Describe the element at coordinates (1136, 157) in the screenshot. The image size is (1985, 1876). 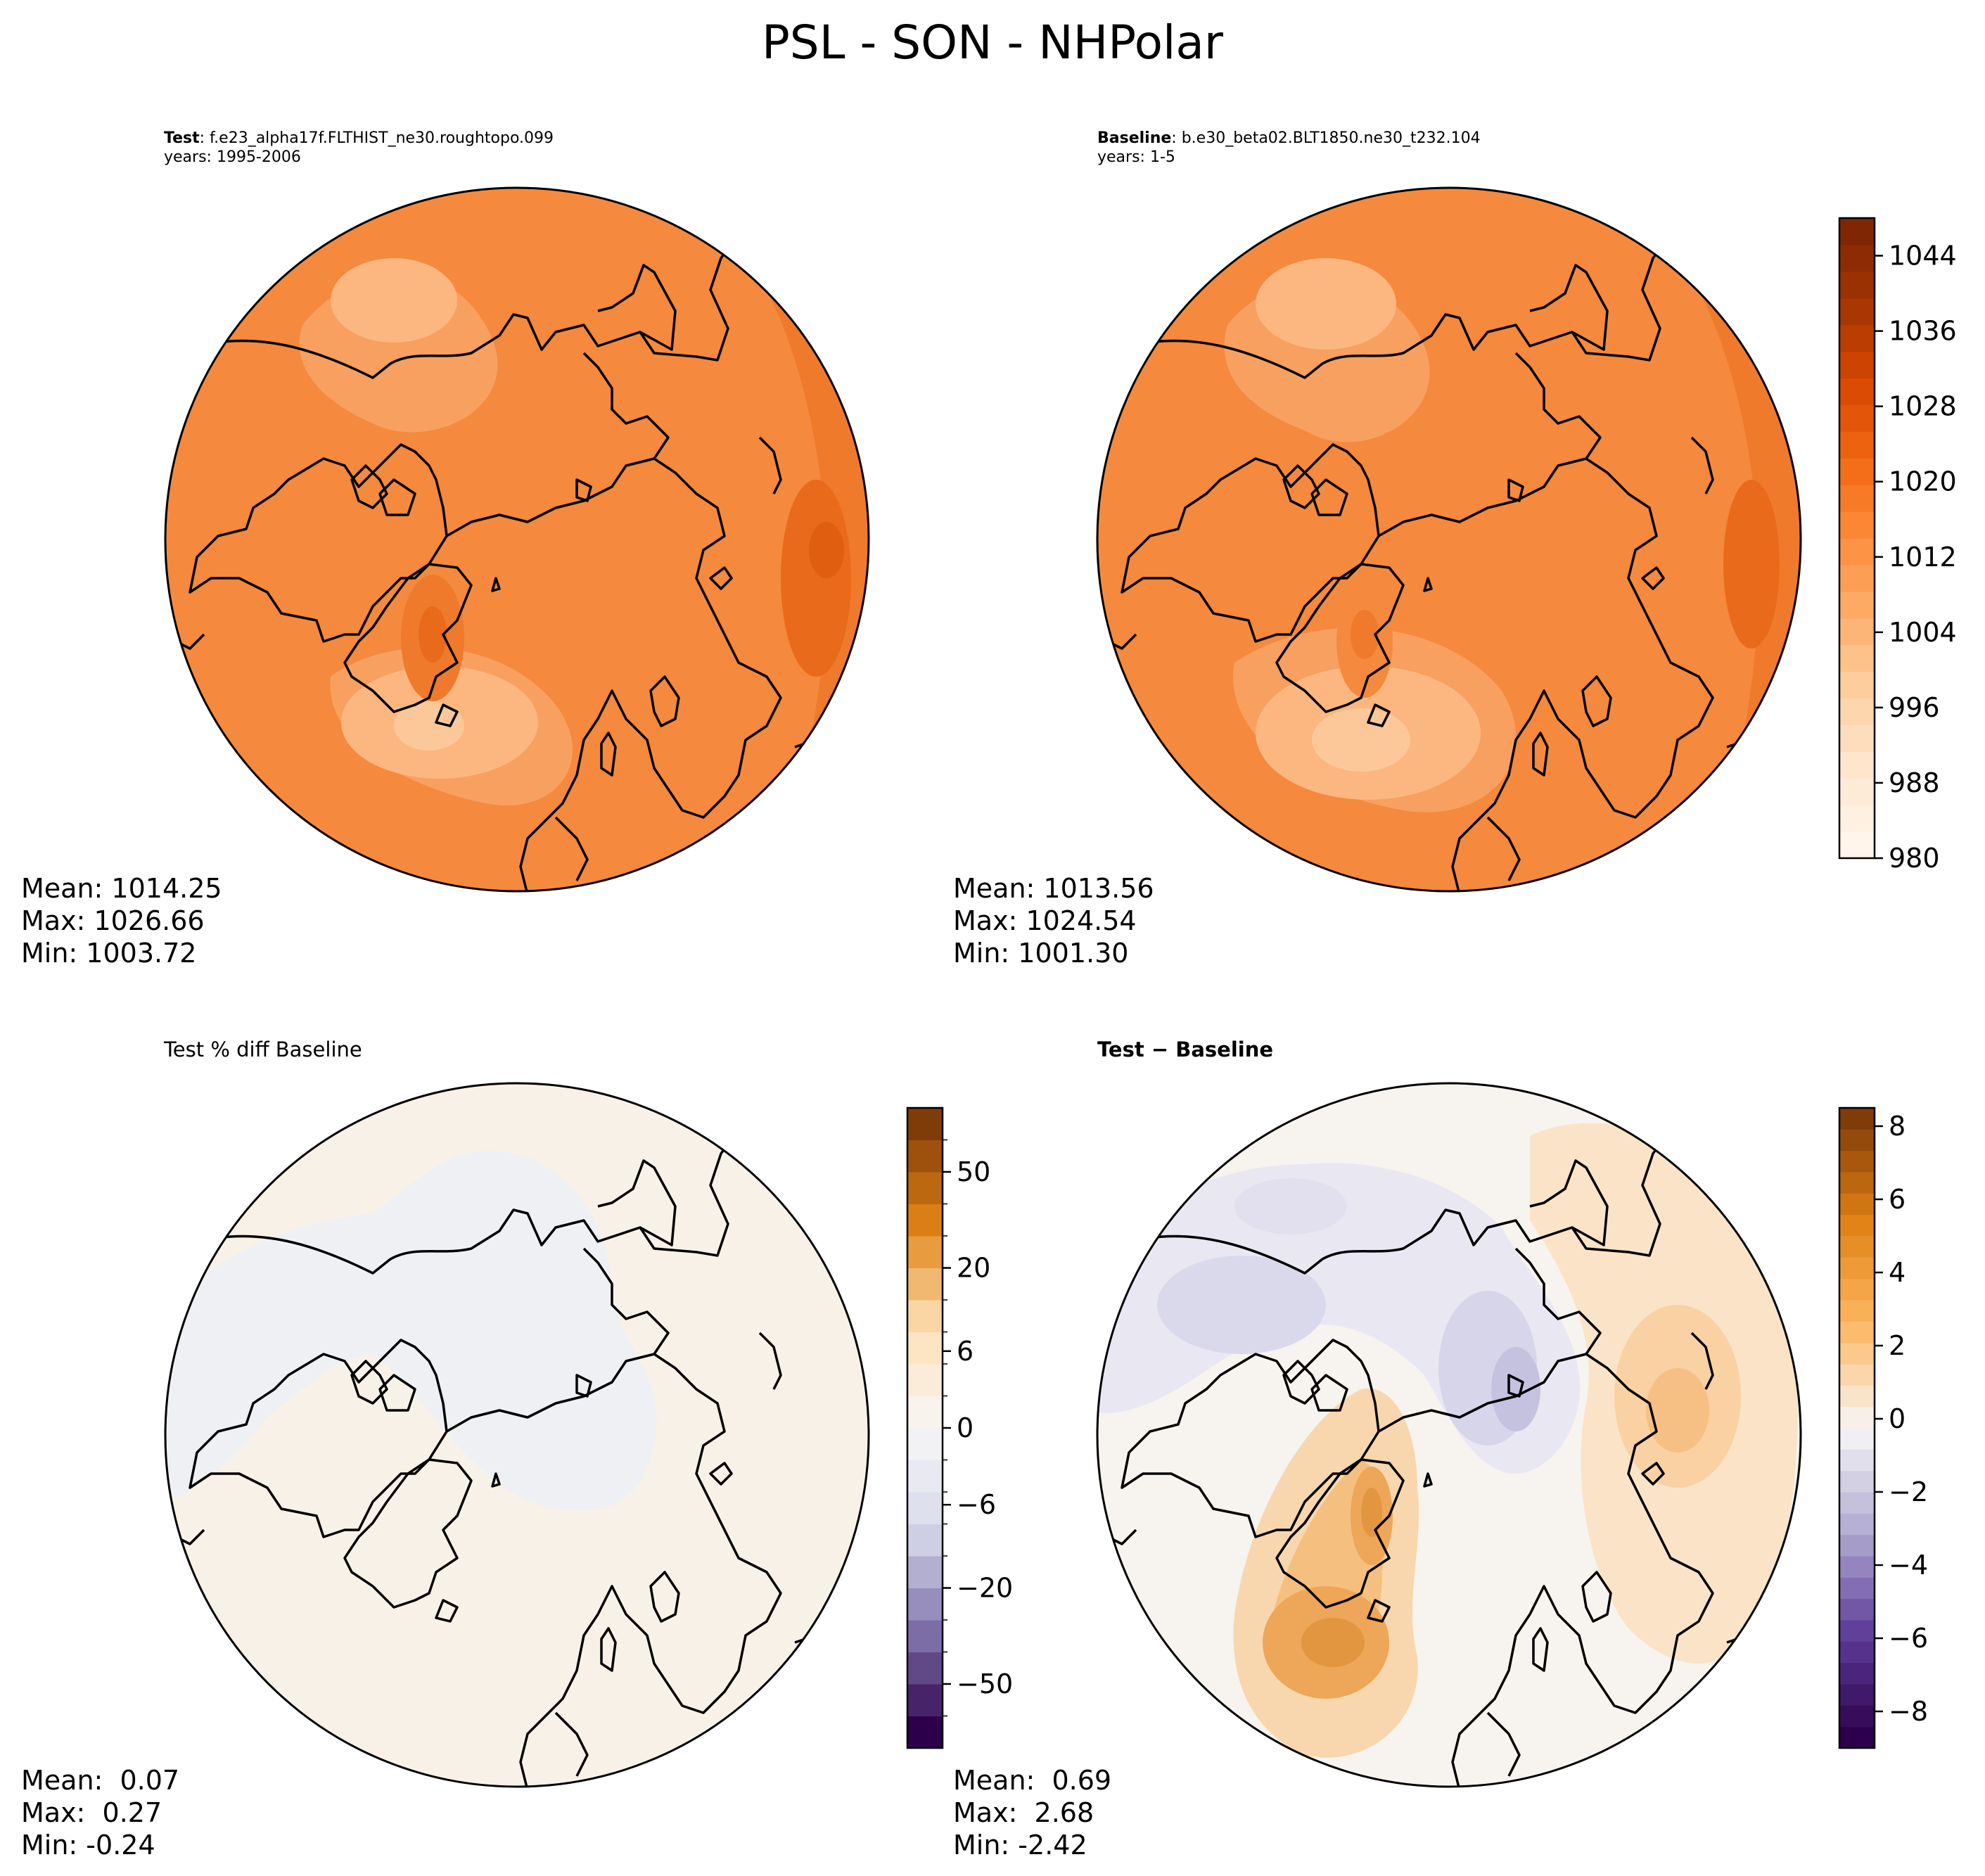
I see `baseline-years: years: 1-5` at that location.